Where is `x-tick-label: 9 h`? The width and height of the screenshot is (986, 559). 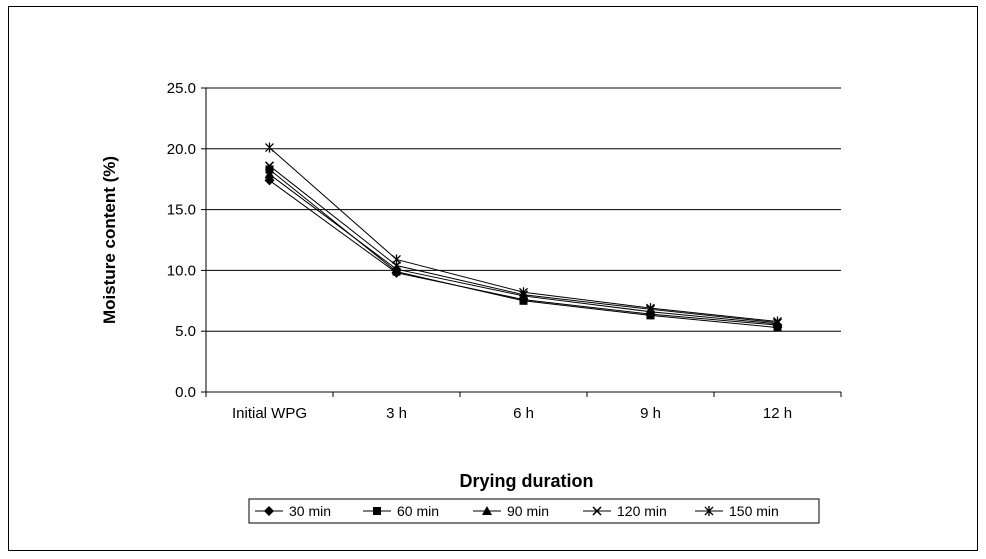
x-tick-label: 9 h is located at coordinates (650, 413).